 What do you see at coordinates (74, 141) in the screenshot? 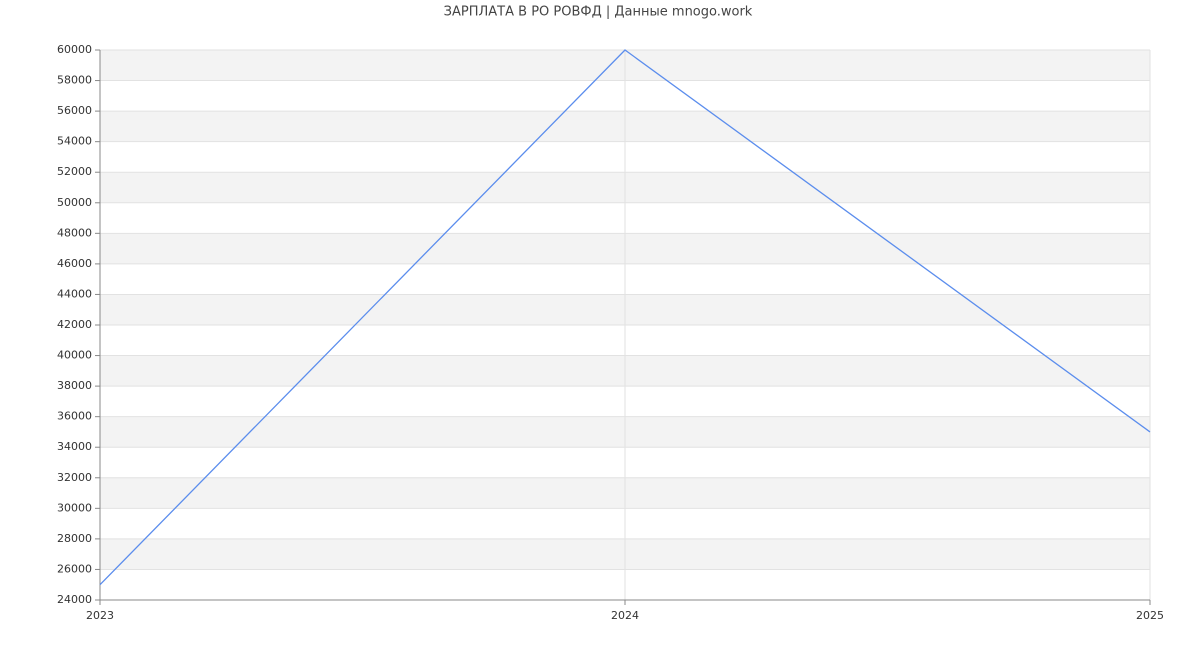
I see `y-tick-label: 54000` at bounding box center [74, 141].